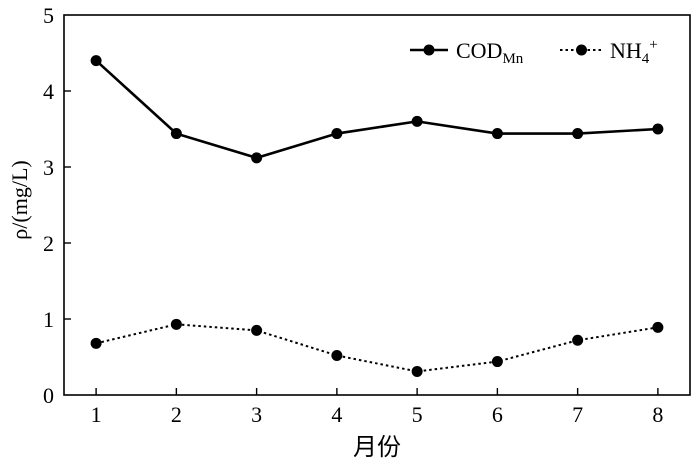 This screenshot has height=466, width=700. What do you see at coordinates (377, 447) in the screenshot?
I see `x-axis-label: 月份` at bounding box center [377, 447].